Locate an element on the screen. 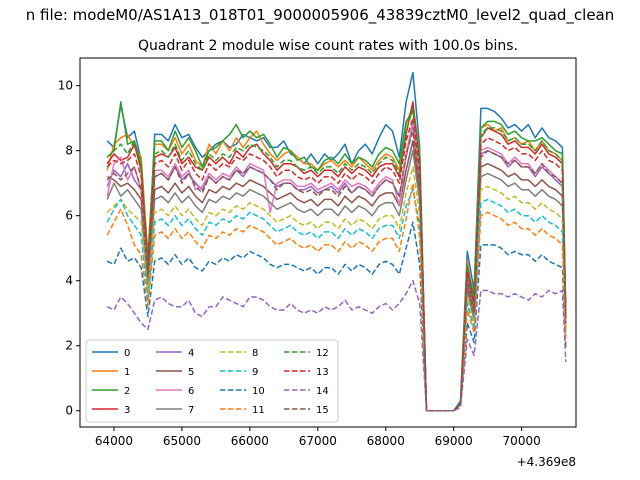 The width and height of the screenshot is (640, 480). x-tick-label: 66000 is located at coordinates (250, 441).